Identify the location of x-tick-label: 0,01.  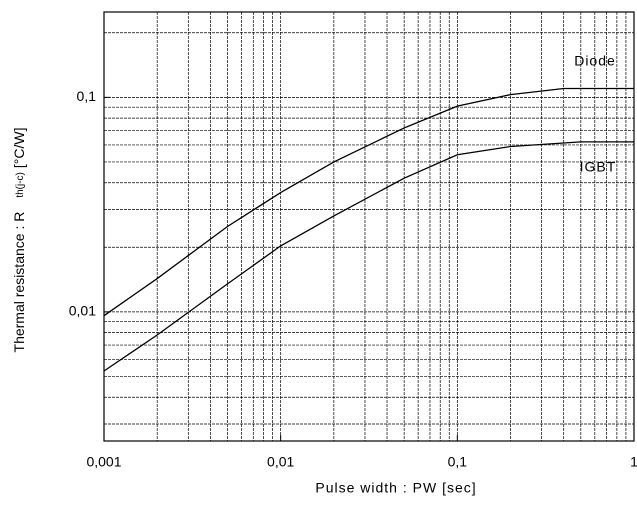
(280, 462).